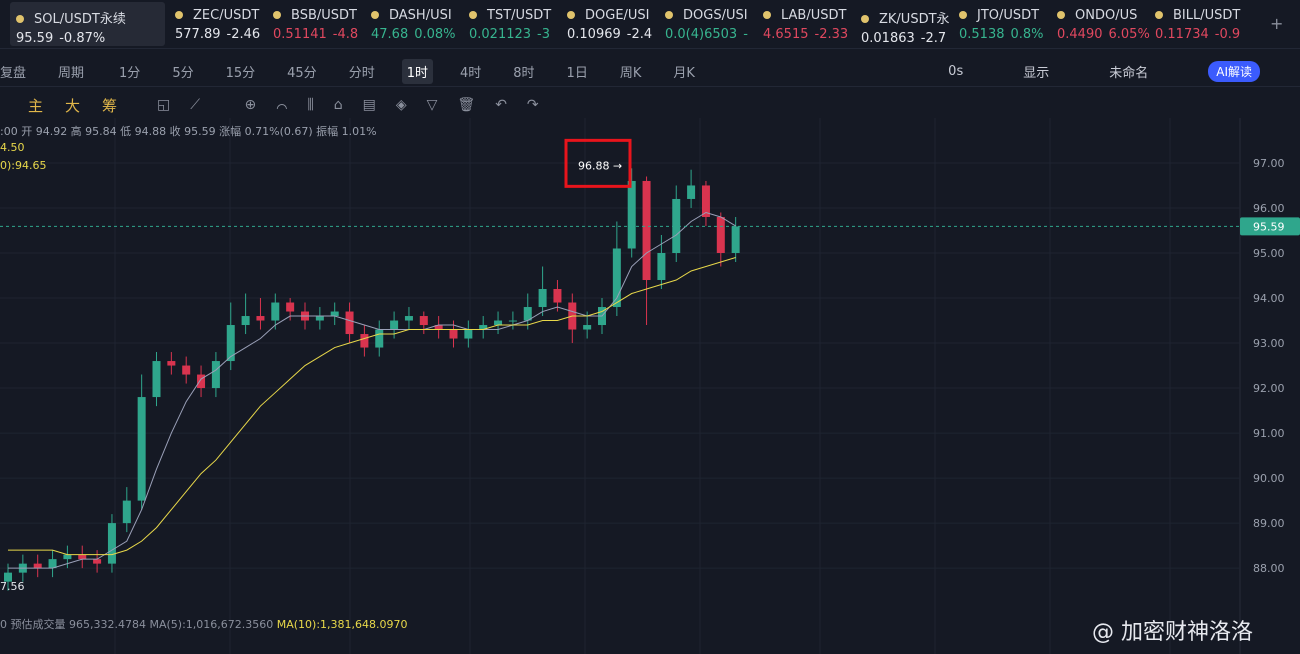  I want to click on indicator: 主, so click(36, 105).